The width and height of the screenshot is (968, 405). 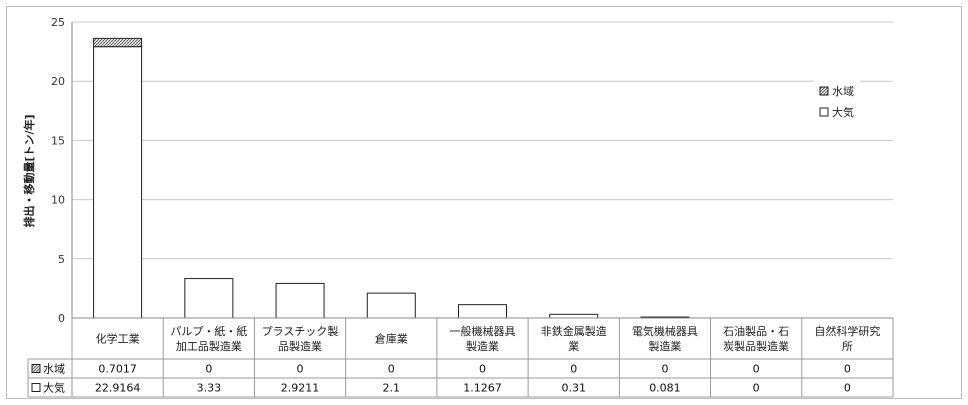 I want to click on table-cell-value: 3.33, so click(x=209, y=388).